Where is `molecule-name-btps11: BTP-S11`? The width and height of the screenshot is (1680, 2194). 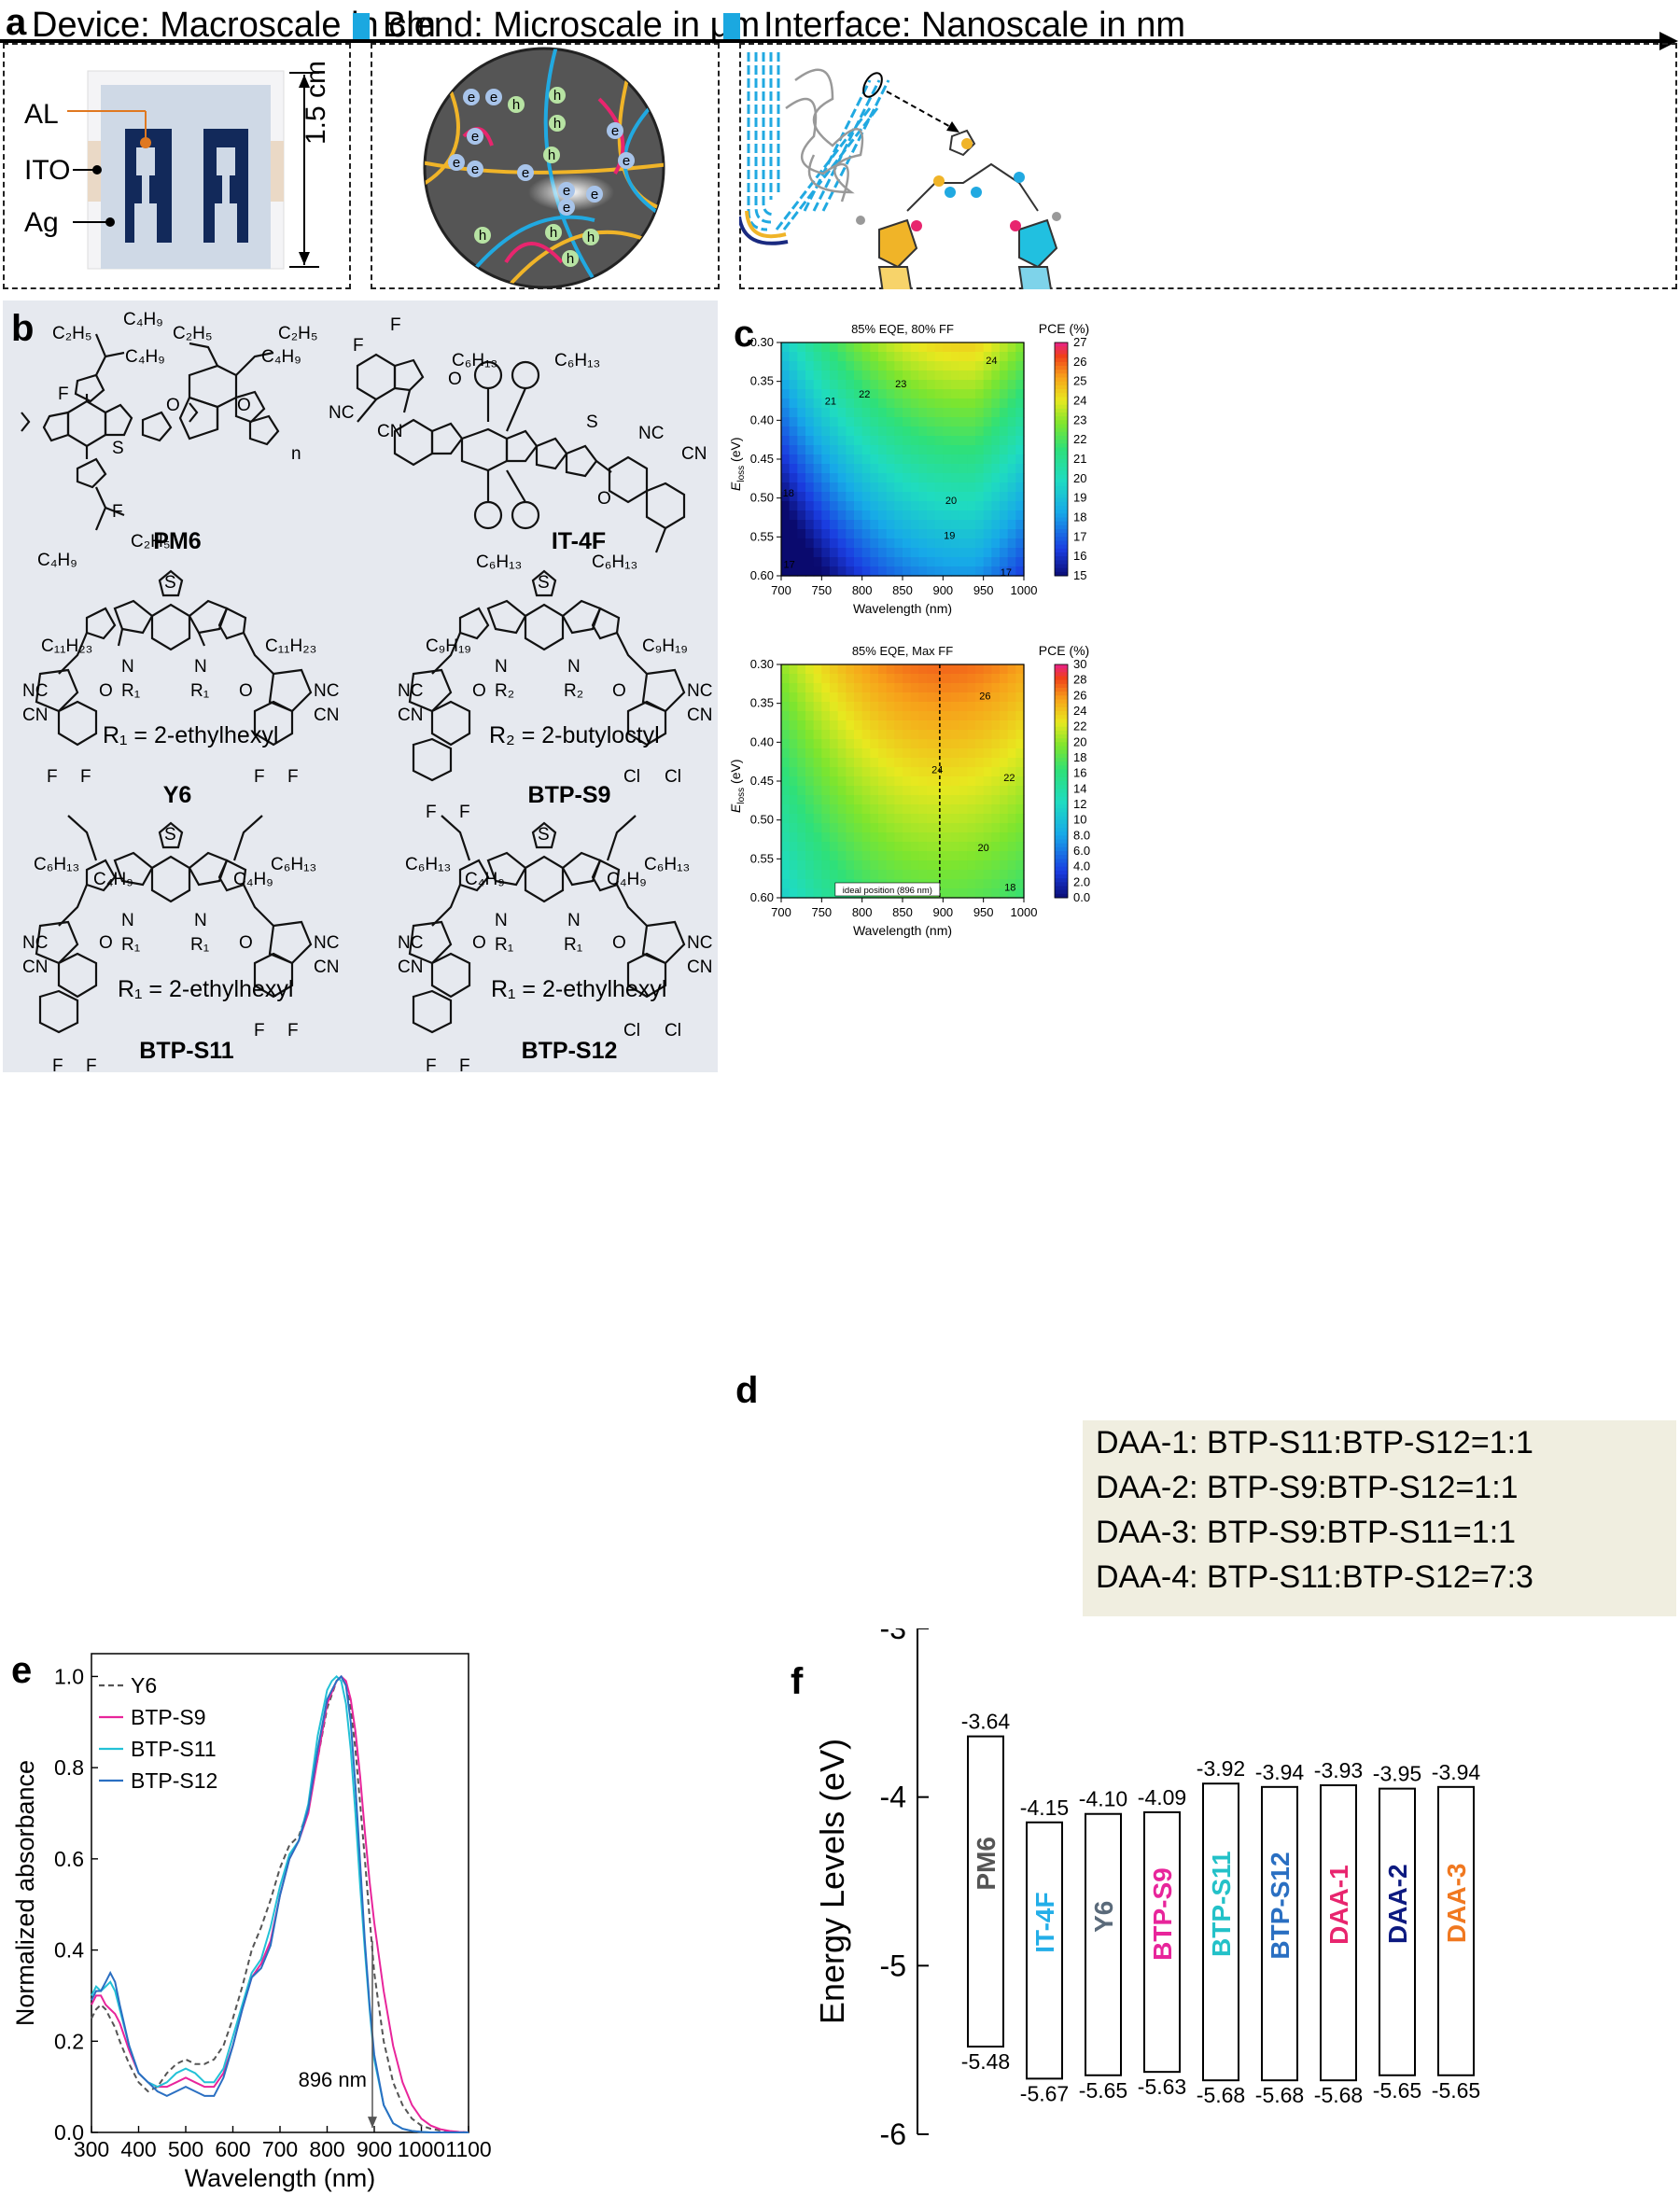
molecule-name-btps11: BTP-S11 is located at coordinates (186, 1051).